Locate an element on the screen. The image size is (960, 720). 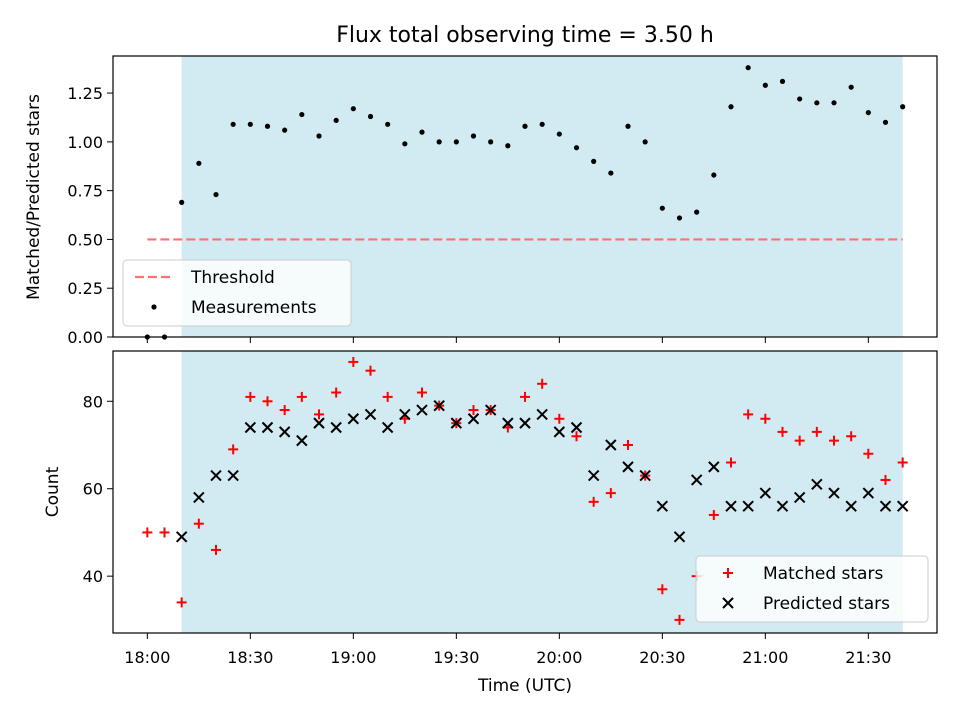
y-tick-label: 0.25 is located at coordinates (85, 288).